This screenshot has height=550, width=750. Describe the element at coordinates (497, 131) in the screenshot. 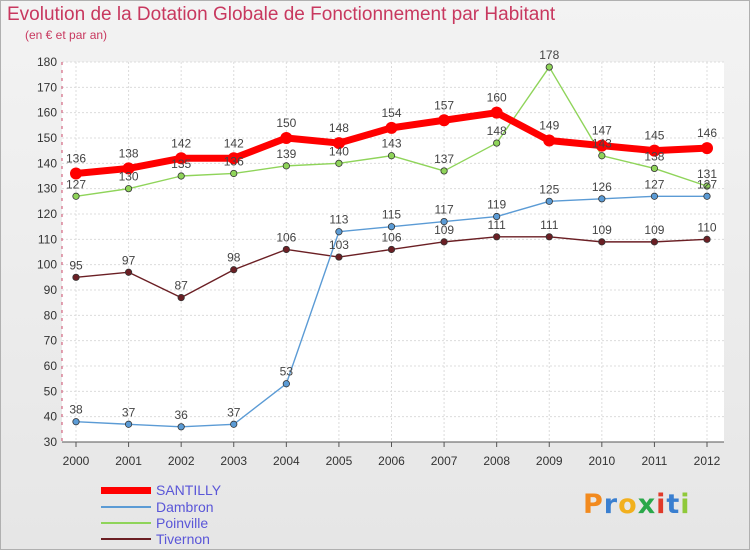

I see `data-label-poinville: 148` at that location.